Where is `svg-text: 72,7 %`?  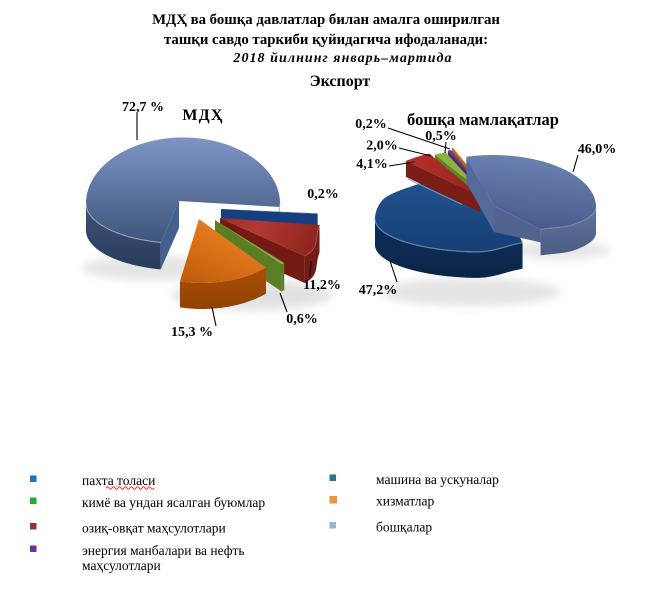 svg-text: 72,7 % is located at coordinates (143, 107).